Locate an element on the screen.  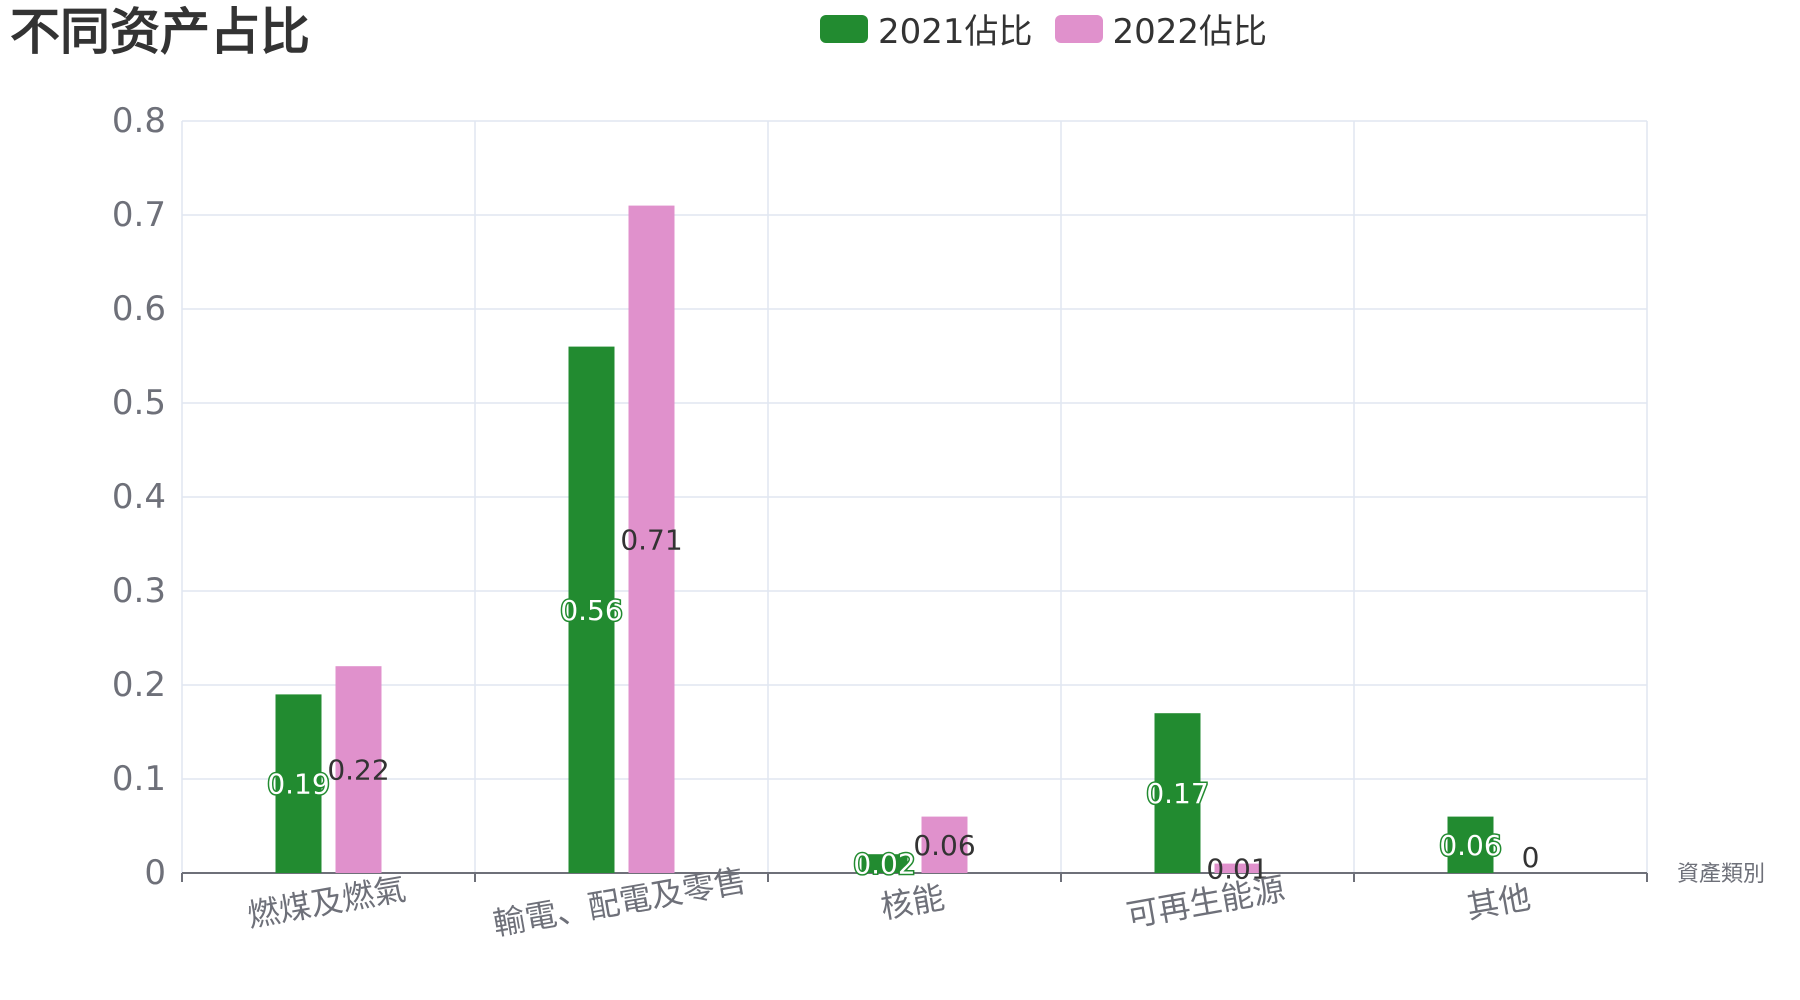
legend-swatch-2022 is located at coordinates (1078, 28).